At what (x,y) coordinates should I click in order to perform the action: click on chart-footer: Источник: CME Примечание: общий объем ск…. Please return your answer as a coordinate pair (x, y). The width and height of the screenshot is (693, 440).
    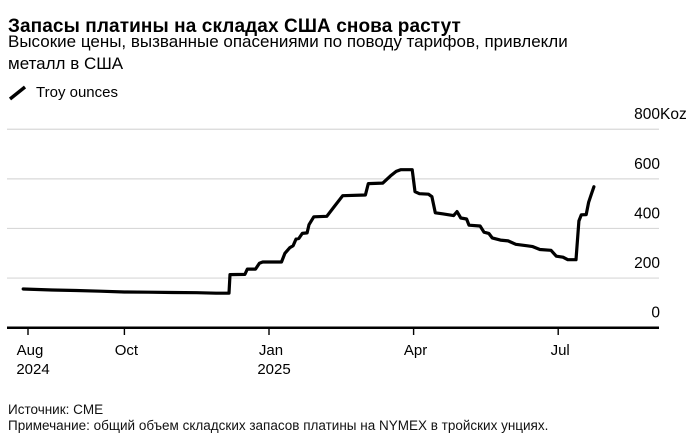
    Looking at the image, I should click on (348, 417).